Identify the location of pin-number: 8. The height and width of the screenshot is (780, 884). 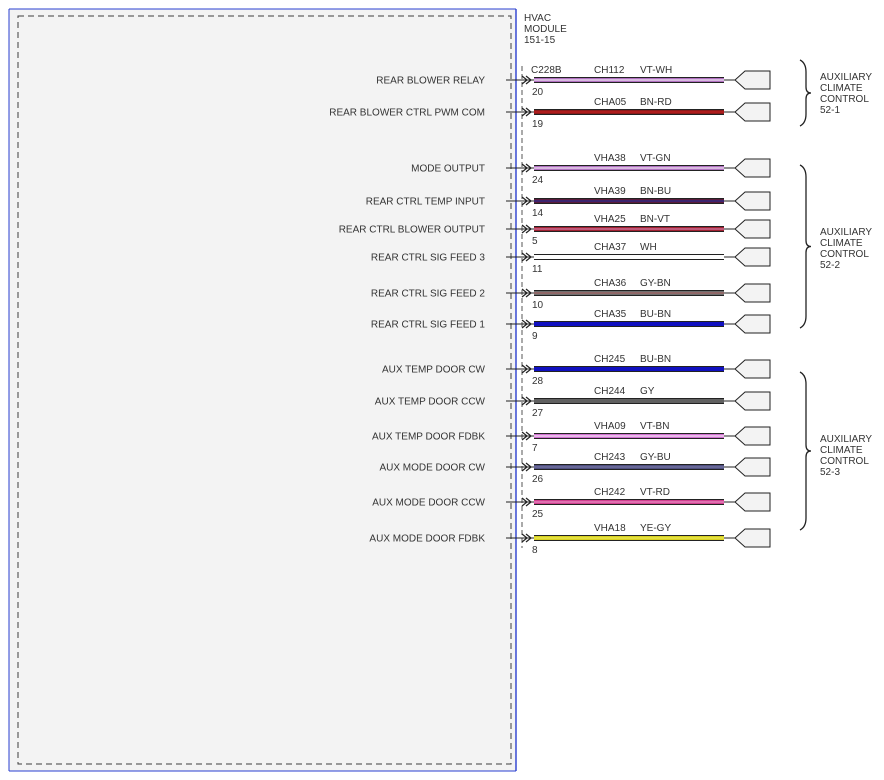
(535, 550).